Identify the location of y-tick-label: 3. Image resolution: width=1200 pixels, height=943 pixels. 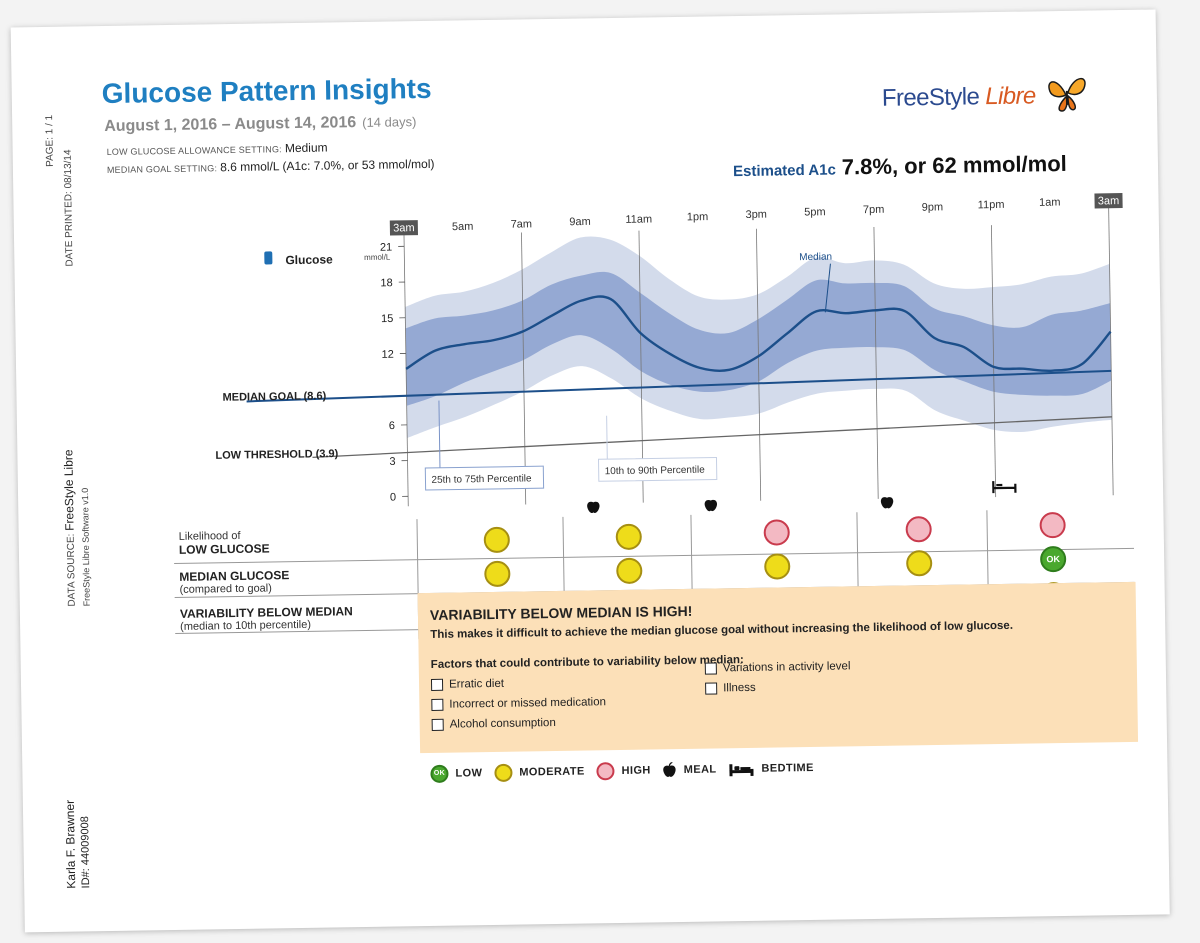
(392, 462).